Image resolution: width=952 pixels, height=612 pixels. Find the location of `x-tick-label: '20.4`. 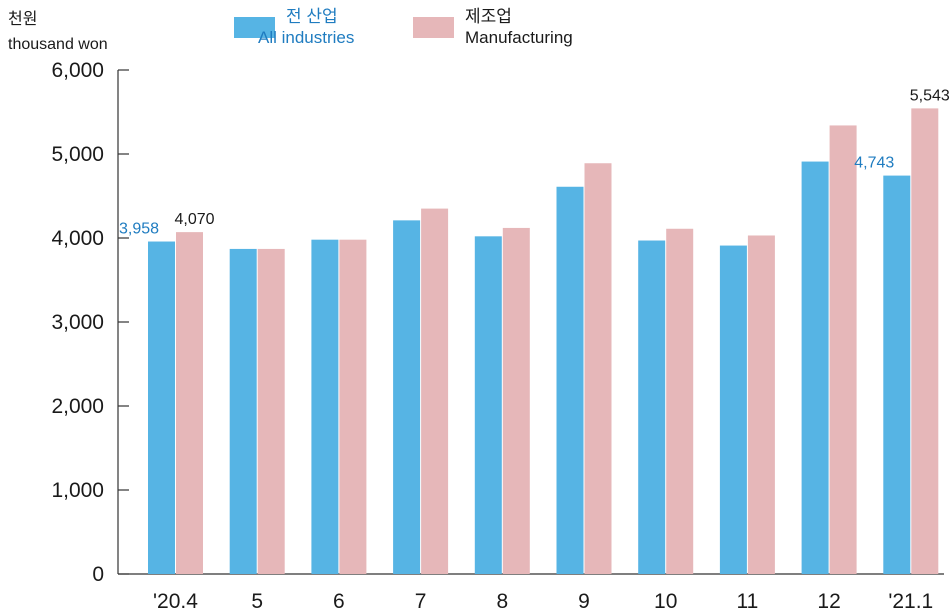

x-tick-label: '20.4 is located at coordinates (175, 601).